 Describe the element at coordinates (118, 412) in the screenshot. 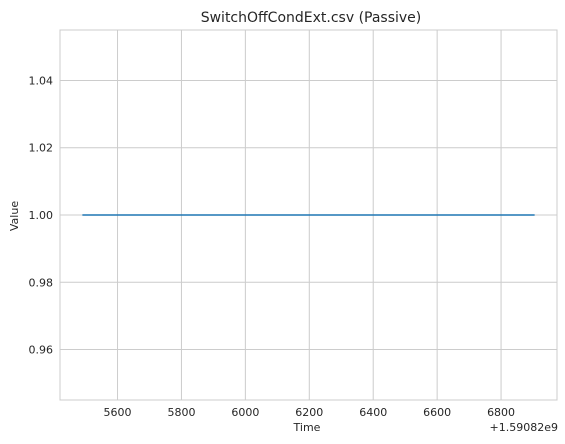

I see `x-tick-label: 5600` at that location.